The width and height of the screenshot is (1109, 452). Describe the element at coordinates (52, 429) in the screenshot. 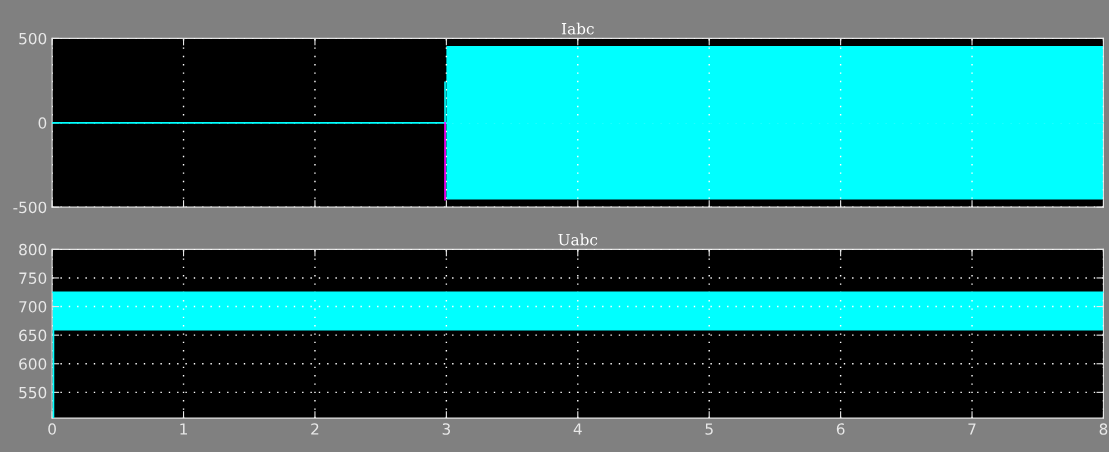

I see `x-tick-label: 0` at that location.